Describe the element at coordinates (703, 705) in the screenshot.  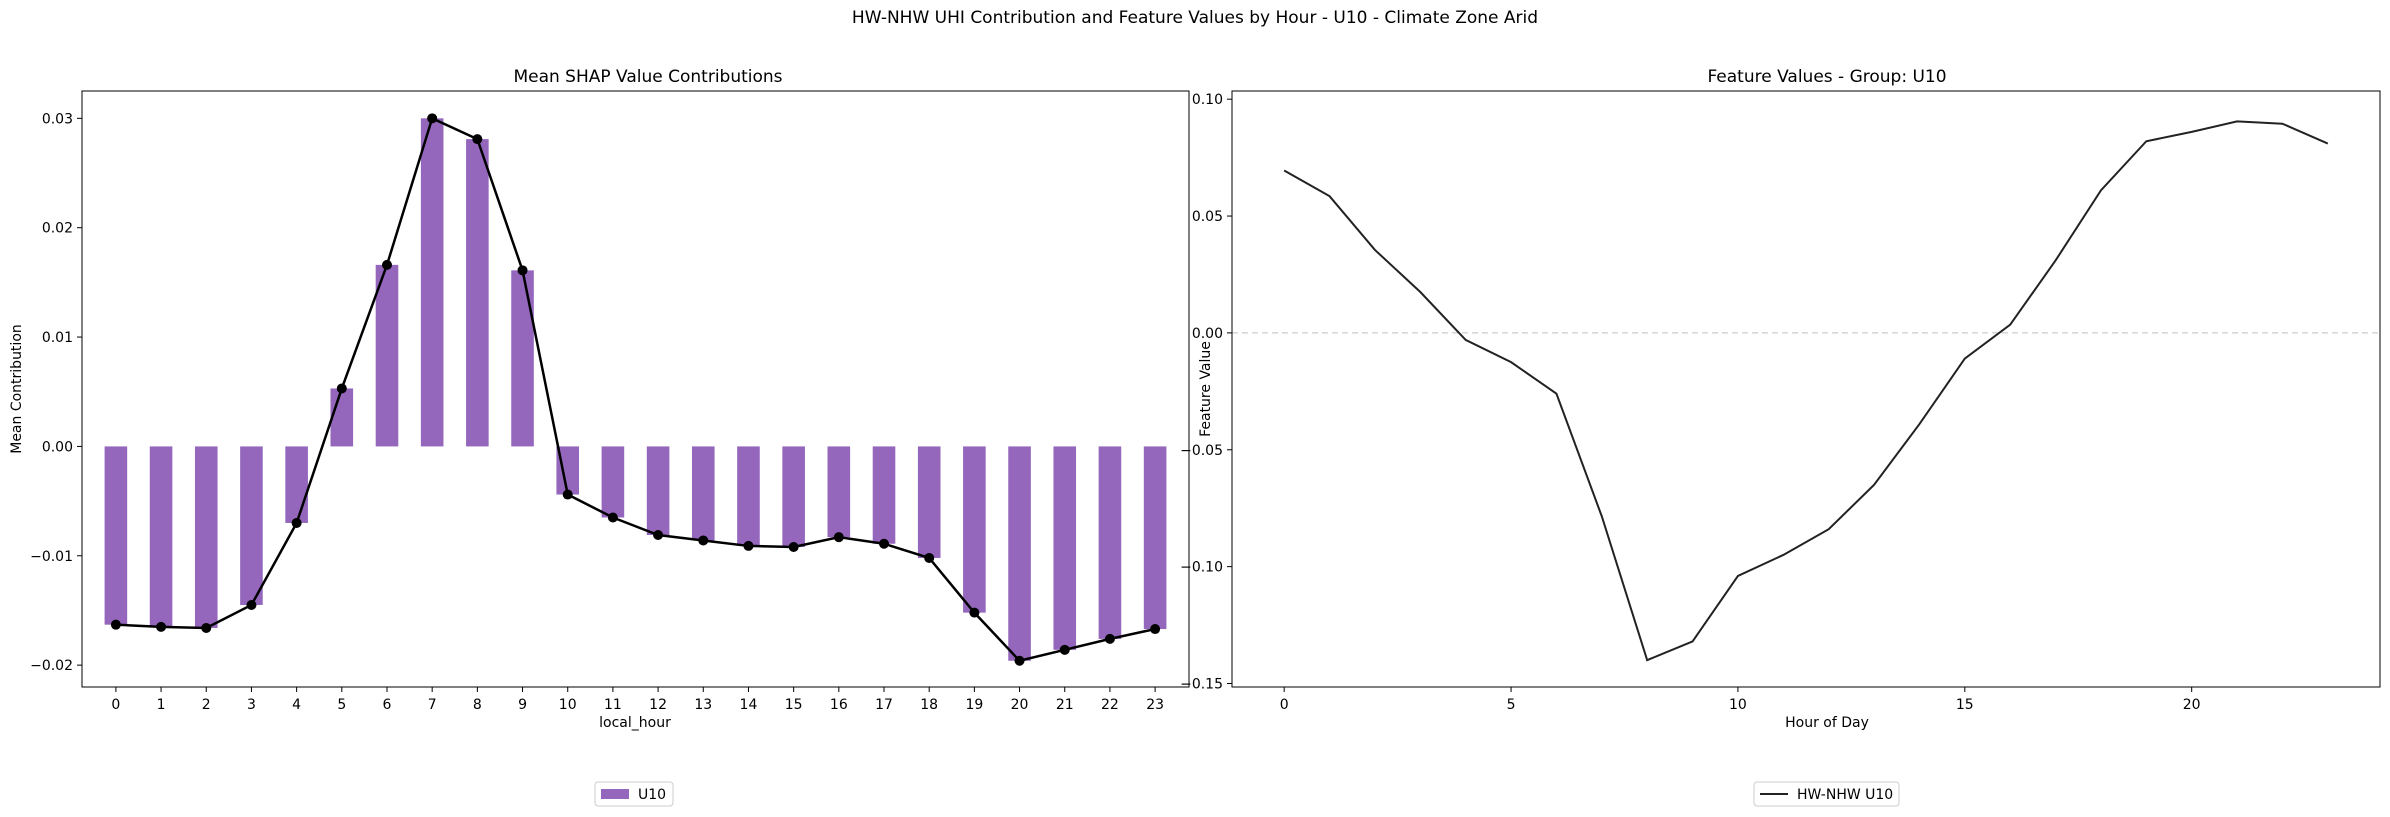
I see `x-tick-label: 13` at that location.